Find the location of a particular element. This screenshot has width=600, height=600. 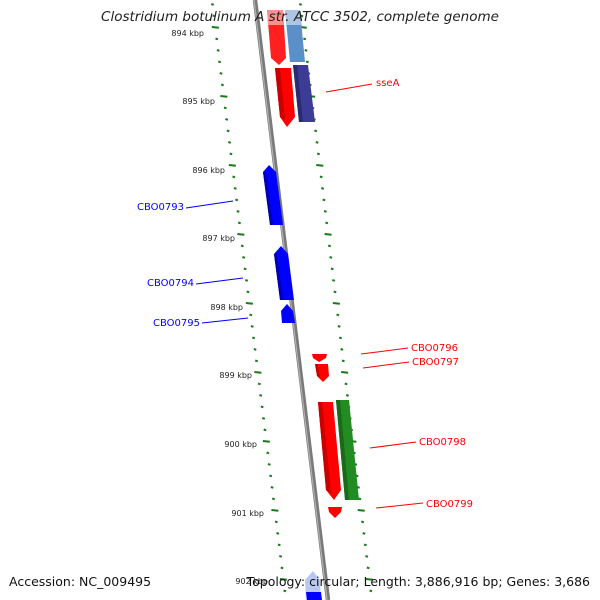

gene-CBO0793-shade is located at coordinates (268, 198).